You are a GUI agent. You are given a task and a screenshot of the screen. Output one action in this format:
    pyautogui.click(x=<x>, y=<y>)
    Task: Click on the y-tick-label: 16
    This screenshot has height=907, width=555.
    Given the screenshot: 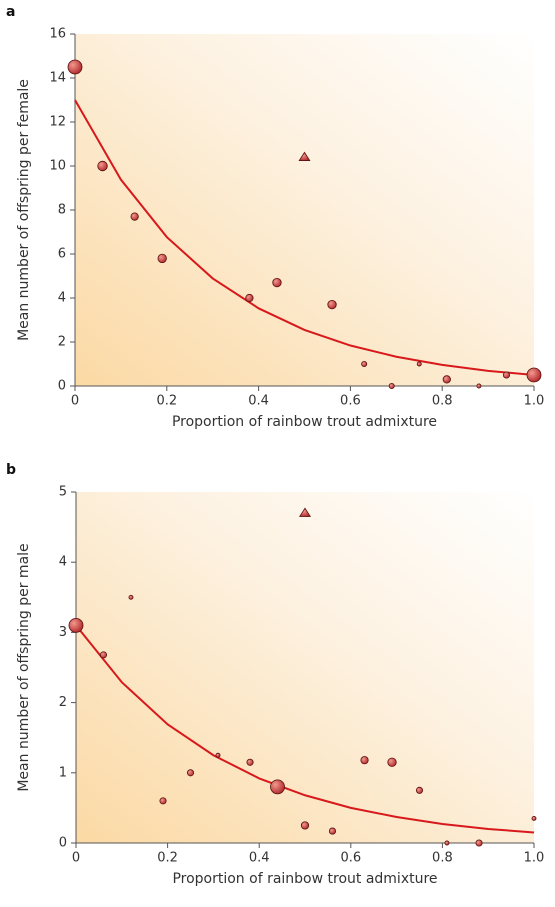 What is the action you would take?
    pyautogui.click(x=57, y=34)
    